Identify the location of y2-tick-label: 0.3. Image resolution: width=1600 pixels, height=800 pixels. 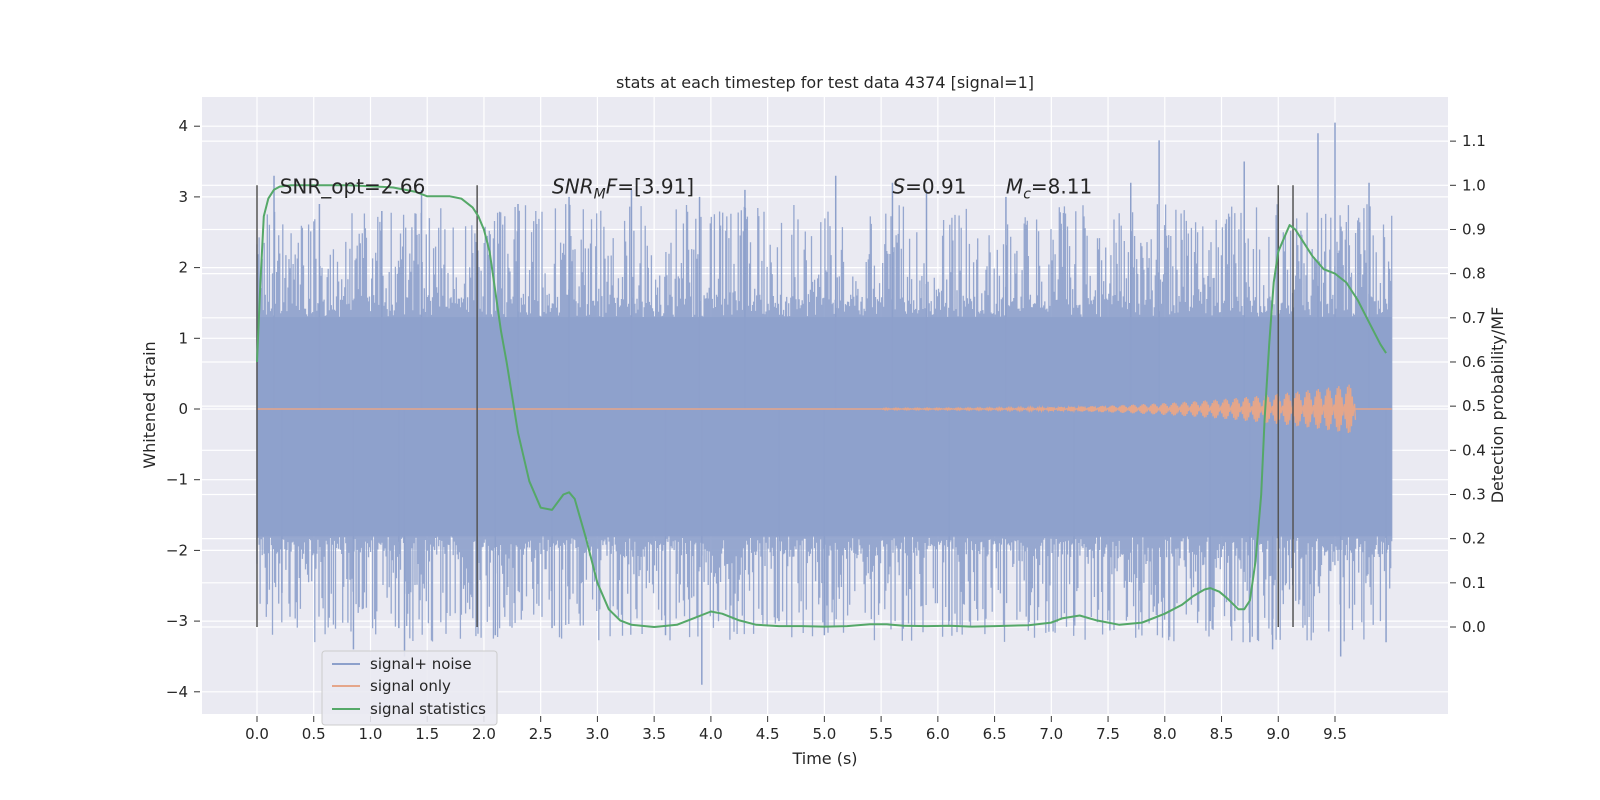
(1474, 494).